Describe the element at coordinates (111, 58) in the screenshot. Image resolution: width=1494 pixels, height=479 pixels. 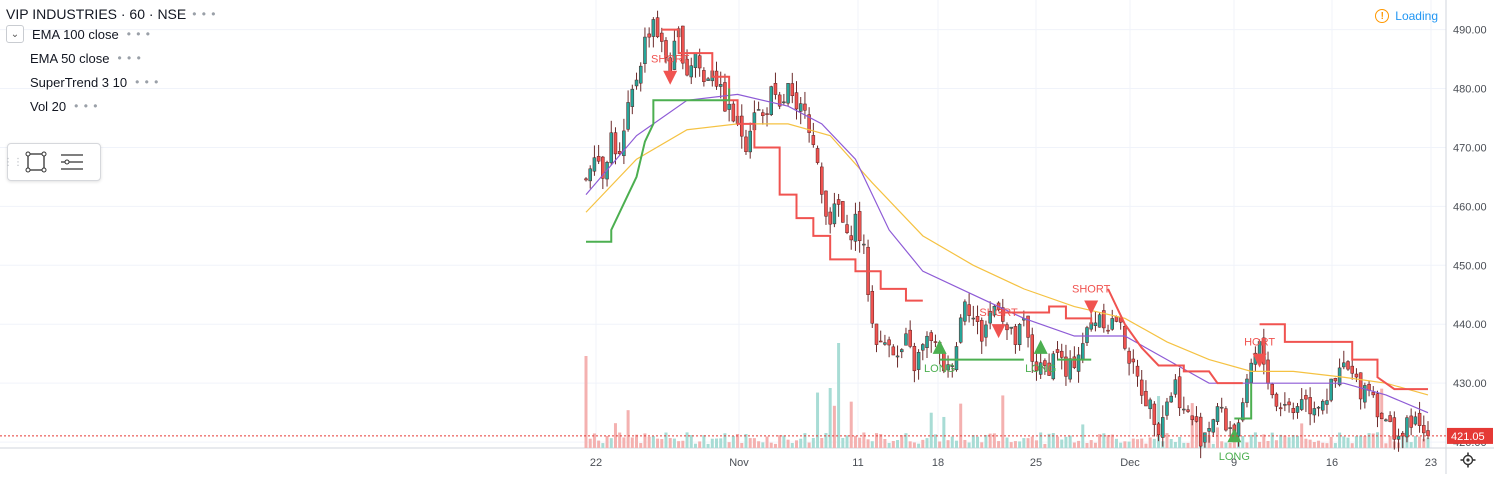
I see `indicator-row-ema50: EMA 50 close • • •` at that location.